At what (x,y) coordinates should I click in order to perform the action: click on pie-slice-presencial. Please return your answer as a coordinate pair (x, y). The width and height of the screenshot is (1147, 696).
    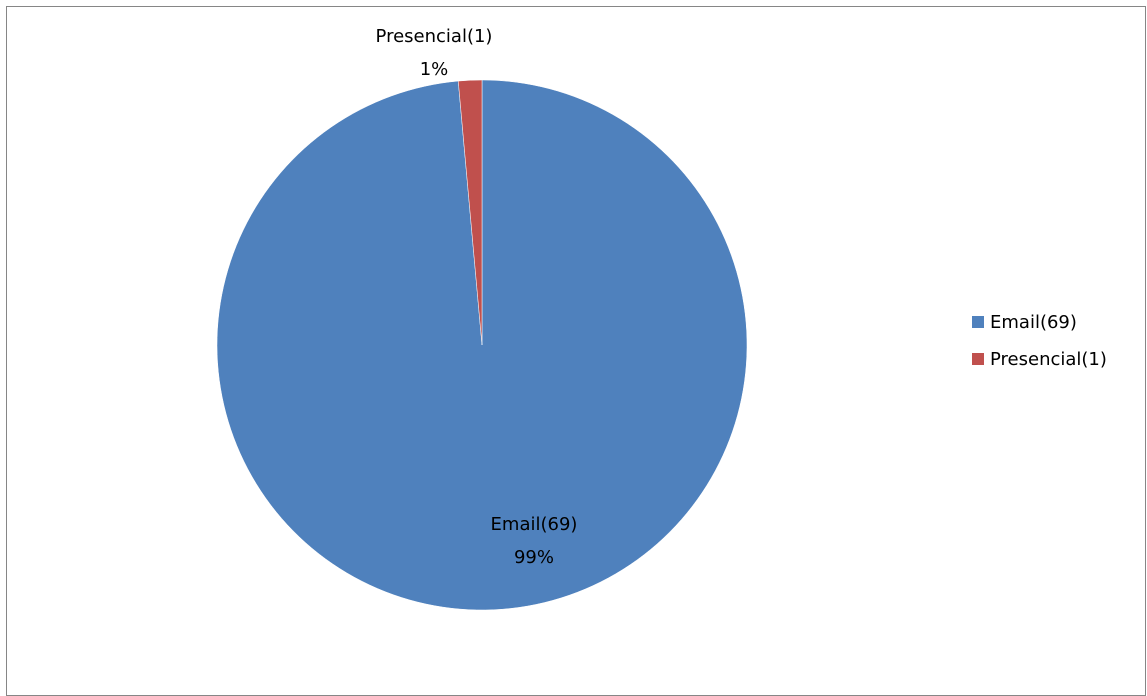
    Looking at the image, I should click on (470, 212).